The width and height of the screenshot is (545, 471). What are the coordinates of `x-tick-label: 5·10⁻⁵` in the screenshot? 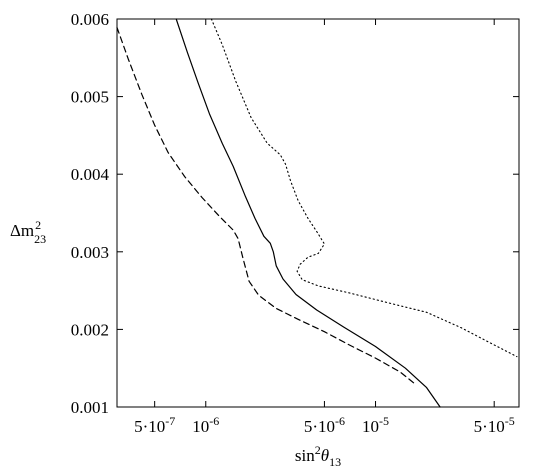 It's located at (494, 425).